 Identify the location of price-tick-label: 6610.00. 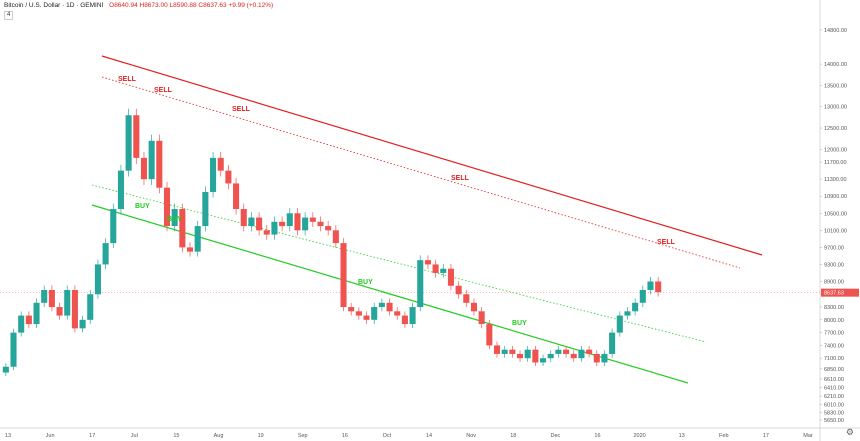
(834, 380).